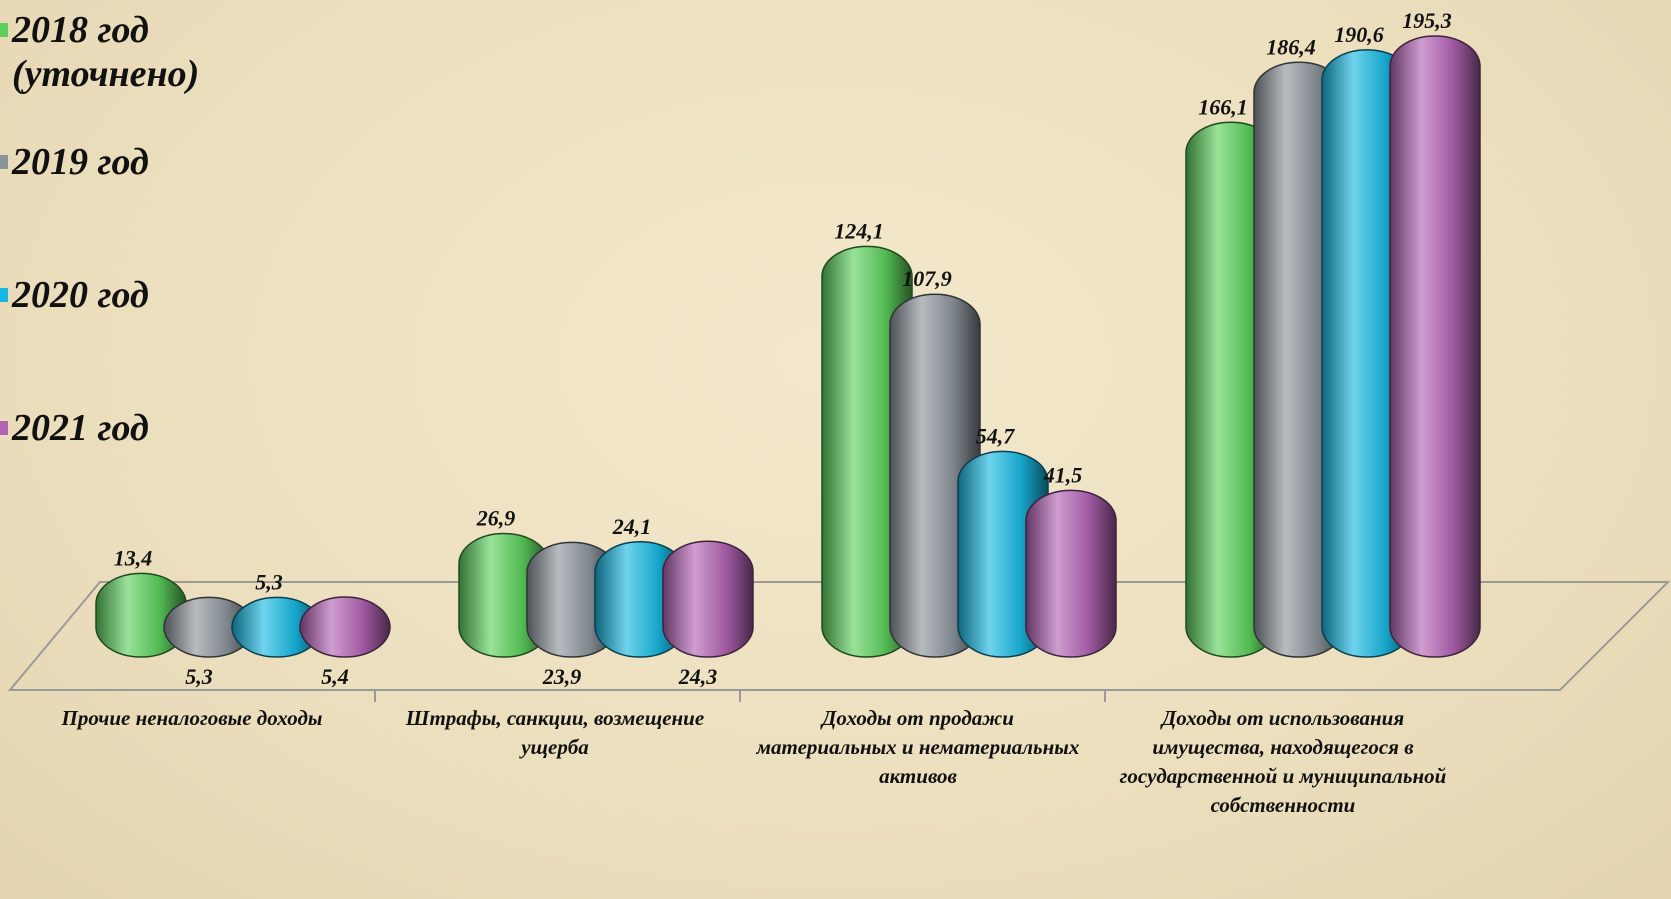 The height and width of the screenshot is (899, 1671). Describe the element at coordinates (1359, 34) in the screenshot. I see `value-label: 190,6` at that location.